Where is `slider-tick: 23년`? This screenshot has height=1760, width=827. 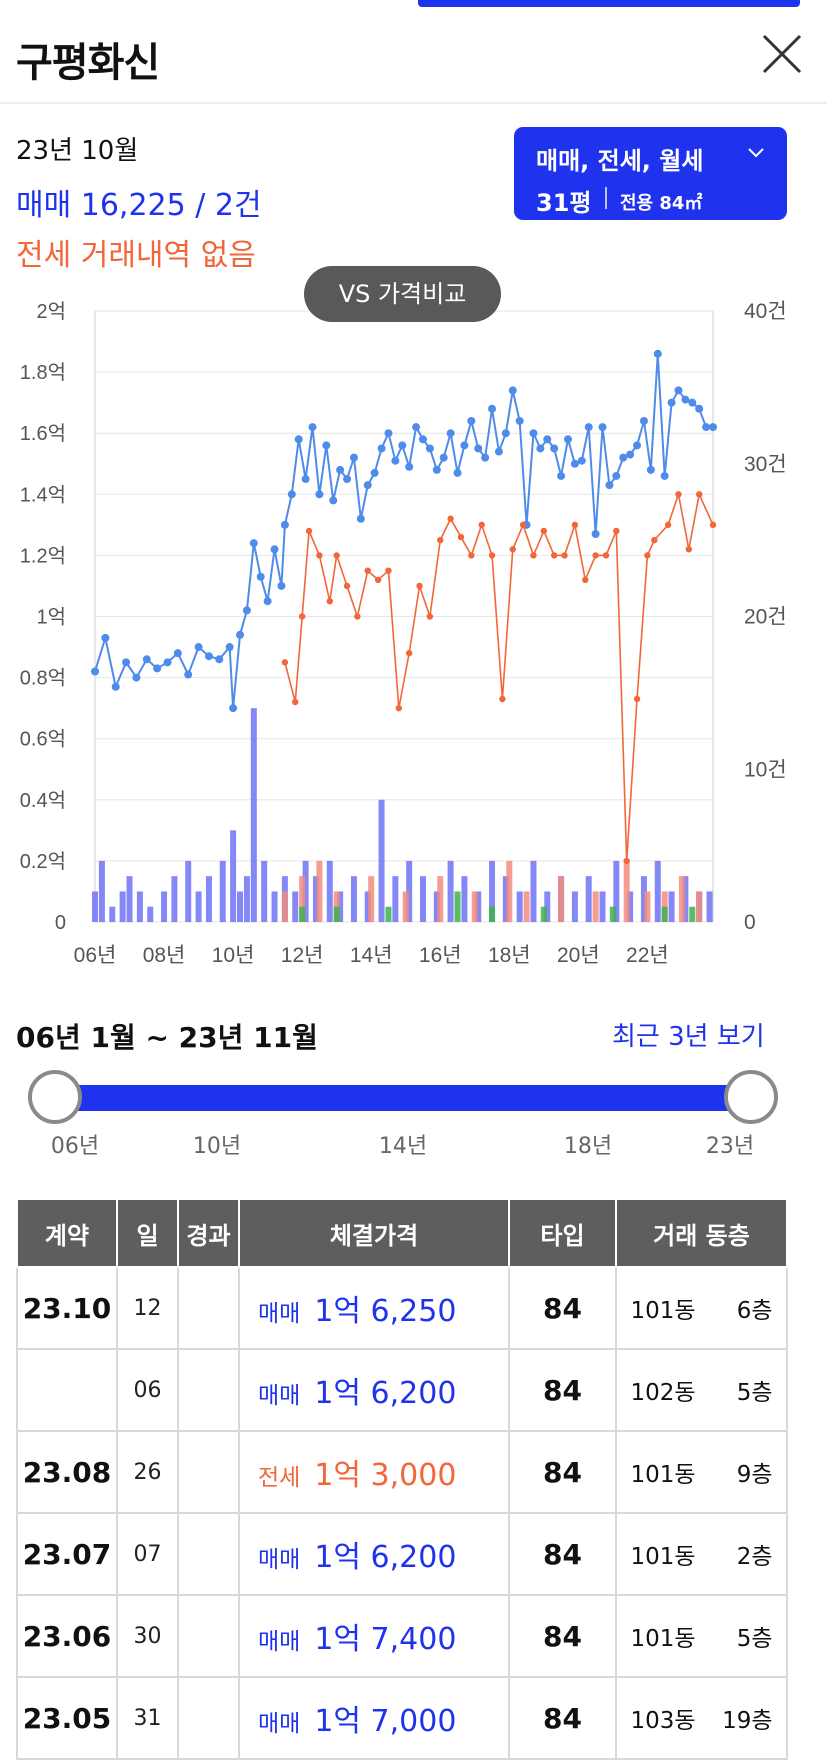 slider-tick: 23년 is located at coordinates (730, 1146).